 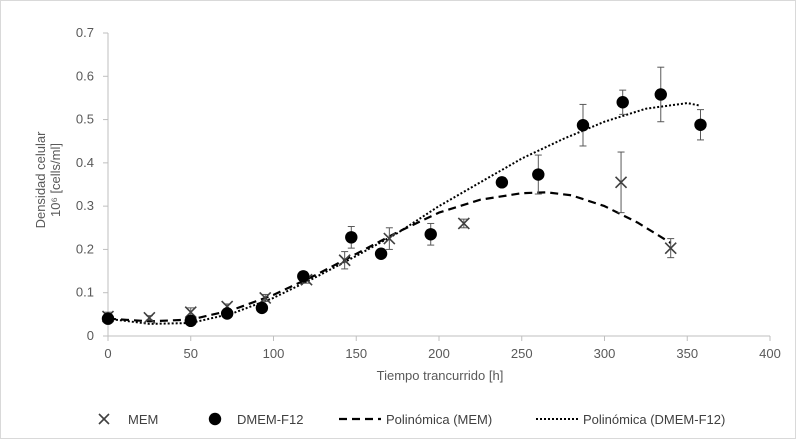 I want to click on x-tick-label: 400, so click(x=770, y=353).